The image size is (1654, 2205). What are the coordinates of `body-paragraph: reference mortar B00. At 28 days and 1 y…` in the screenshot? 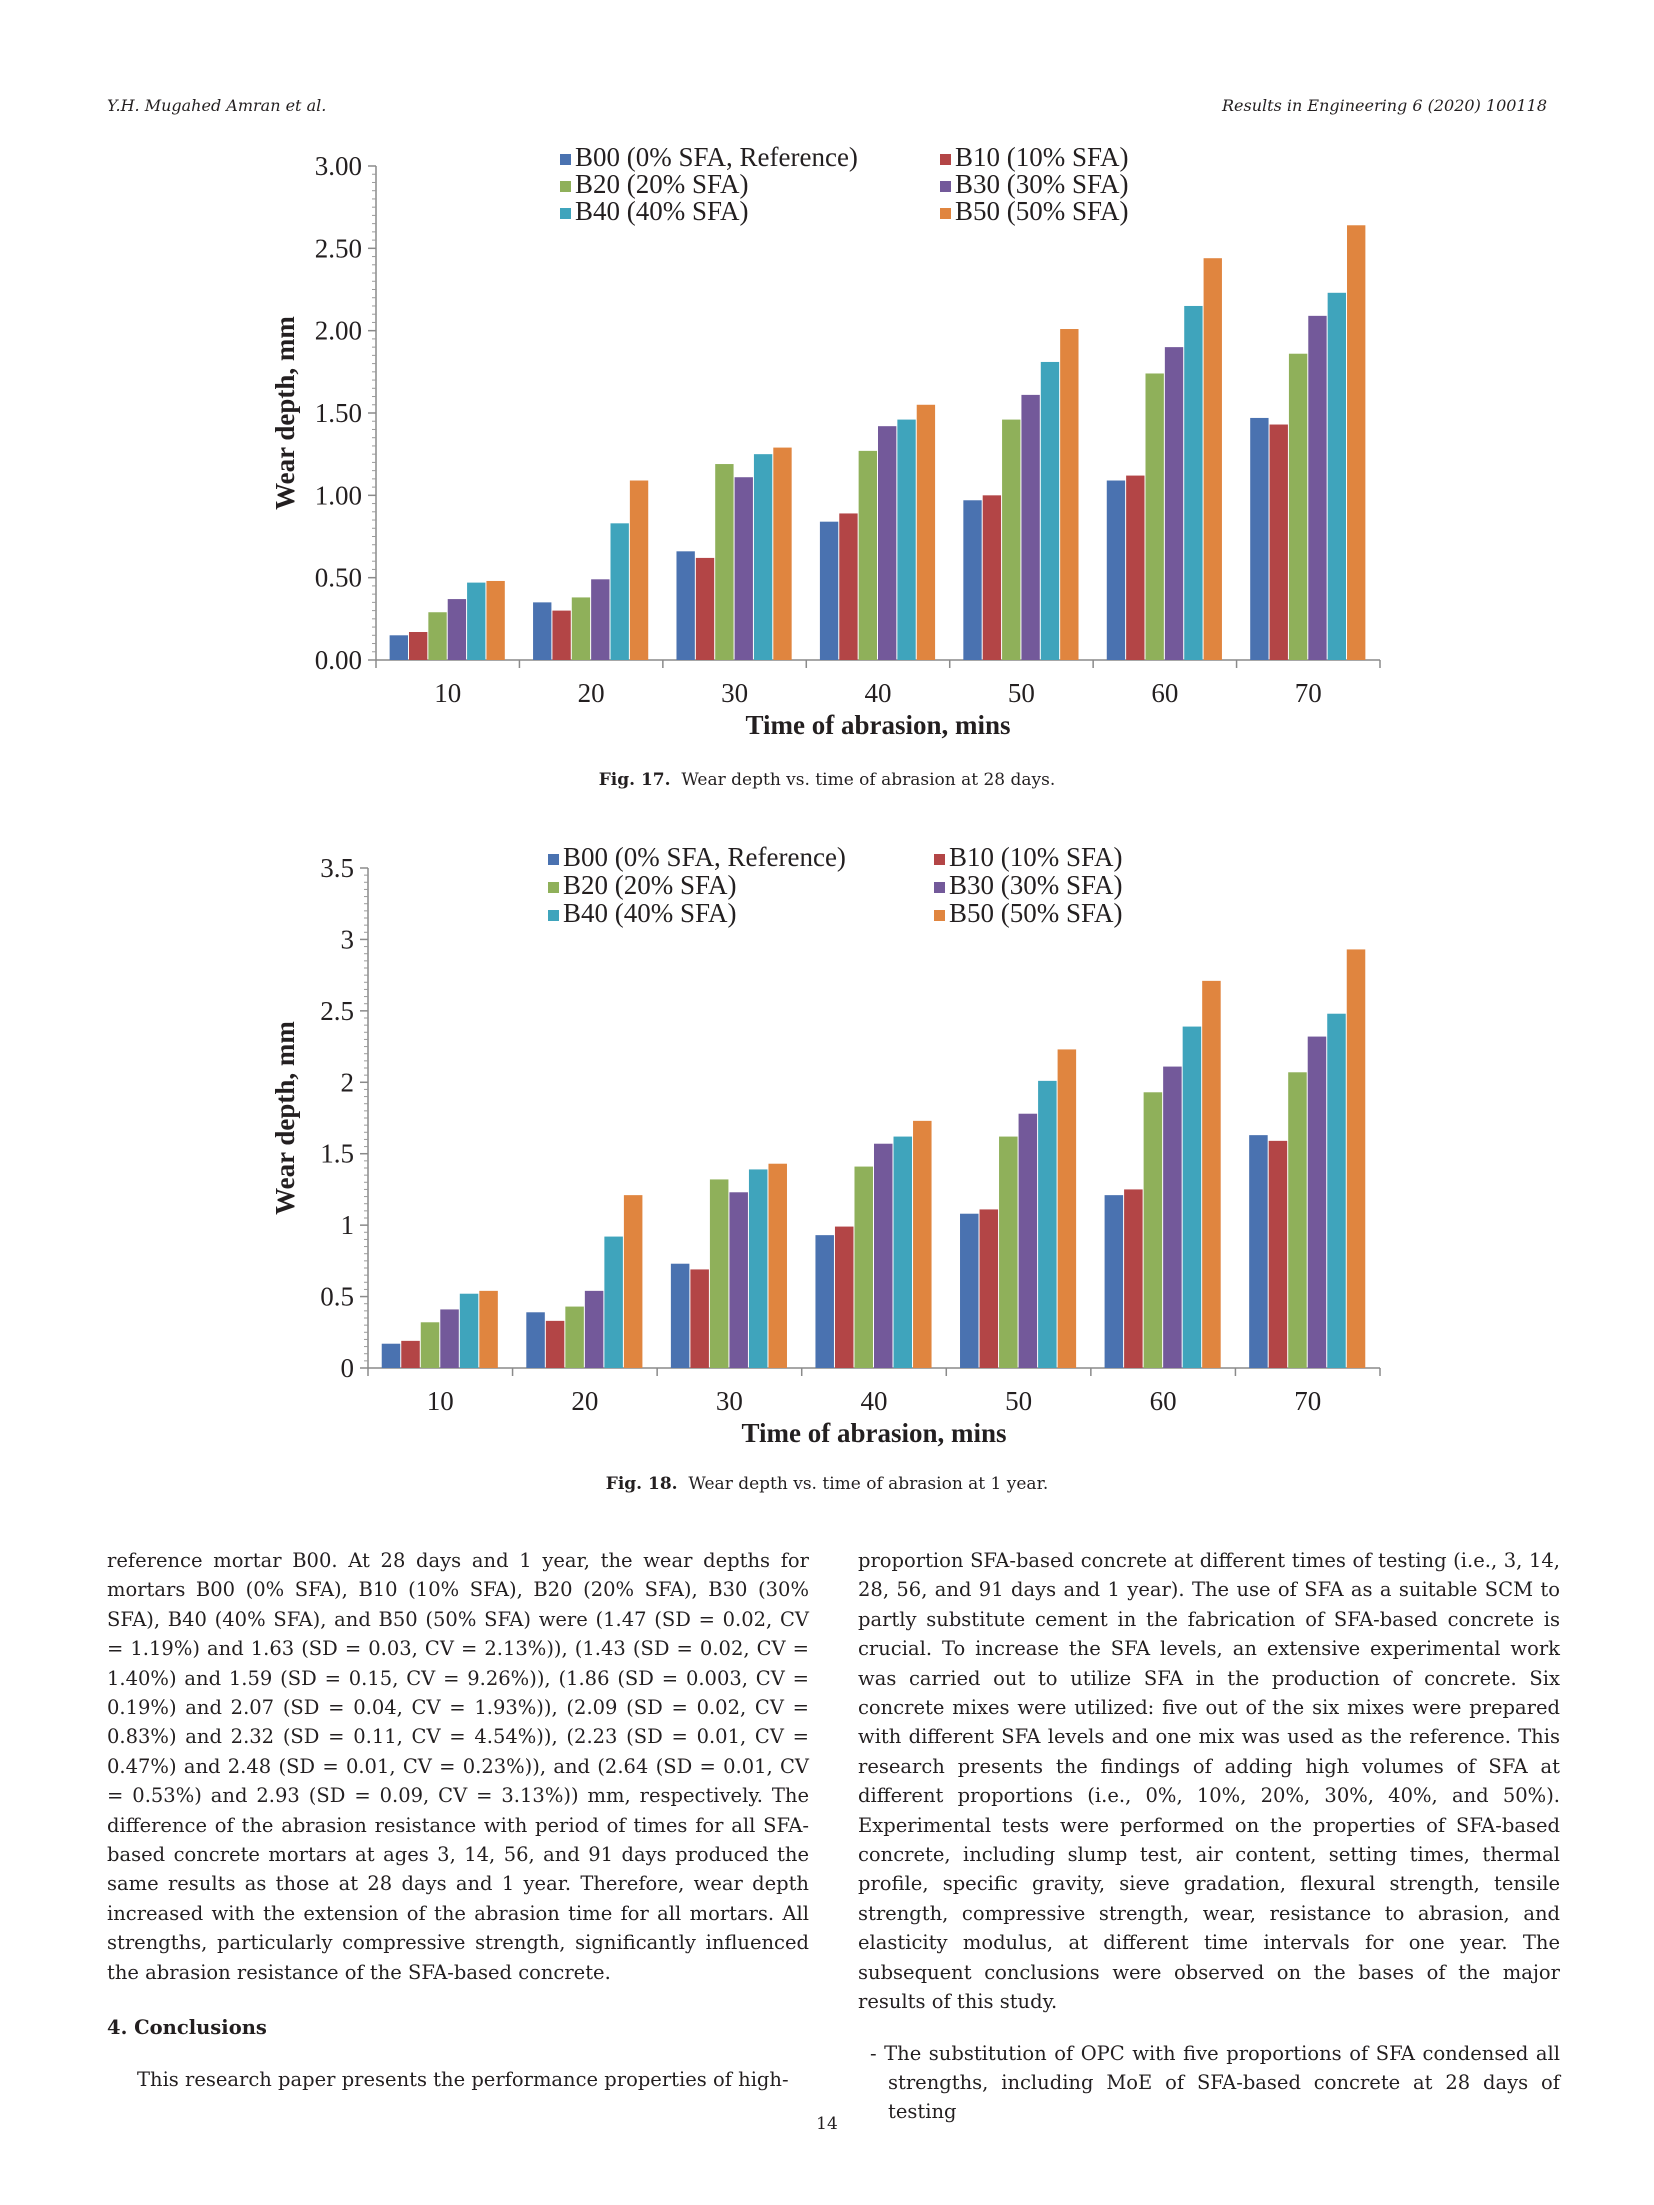 It's located at (458, 1766).